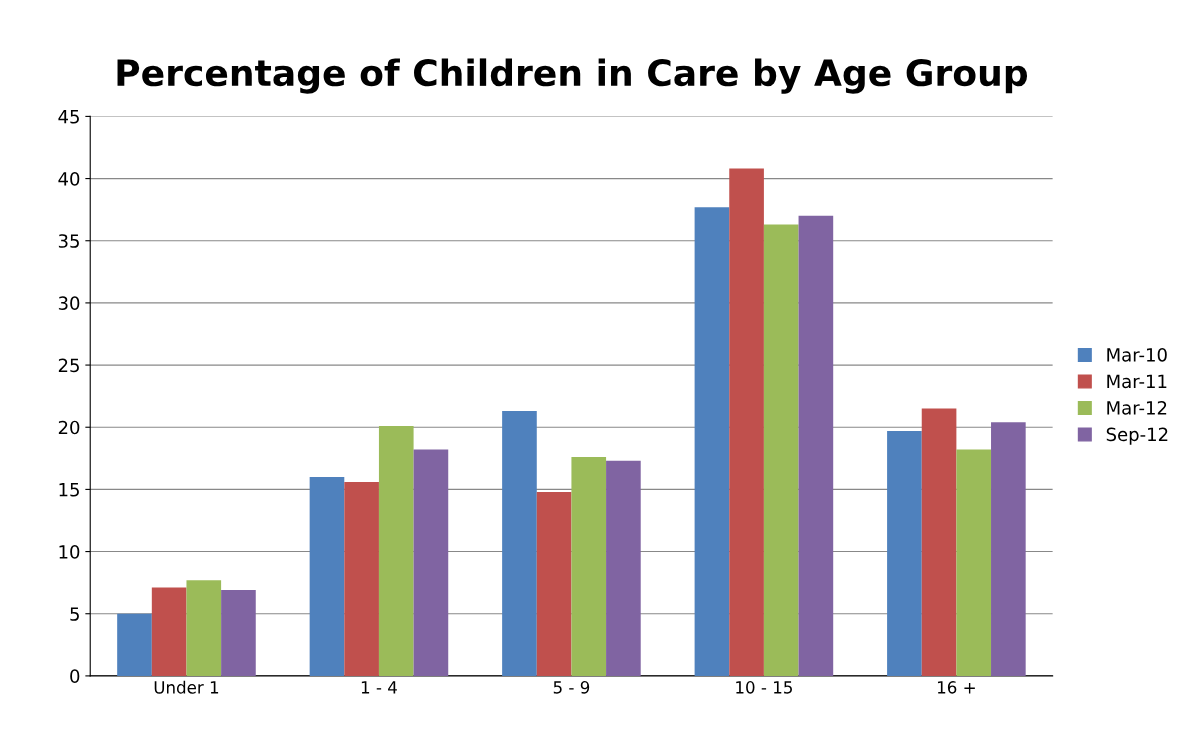  I want to click on legend-label: Mar-10, so click(1137, 354).